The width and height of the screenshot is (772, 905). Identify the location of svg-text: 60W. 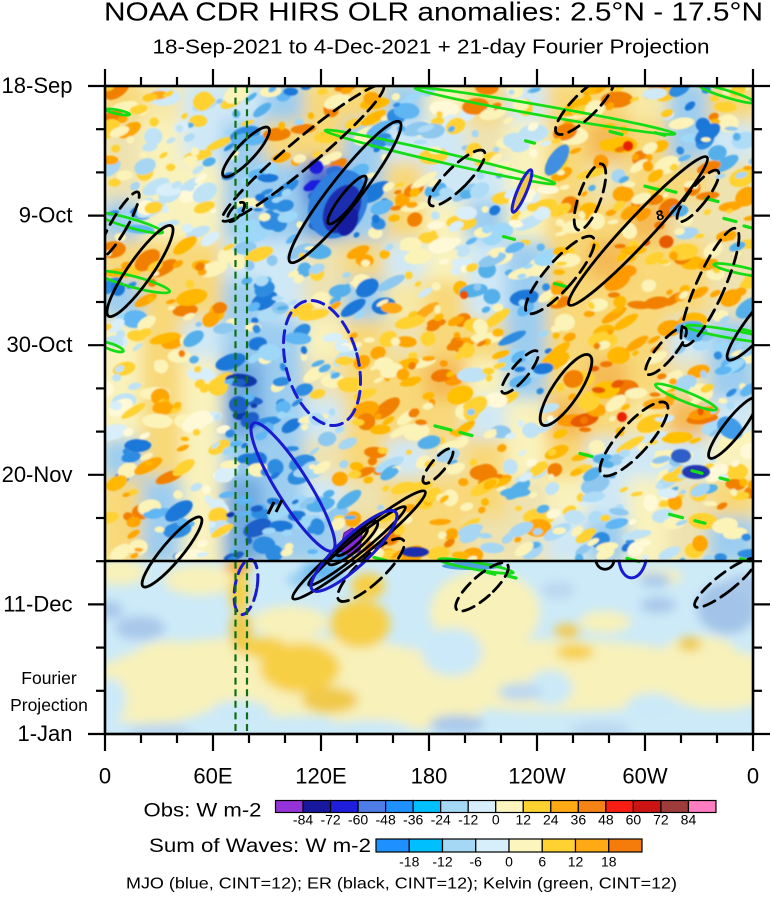
(644, 776).